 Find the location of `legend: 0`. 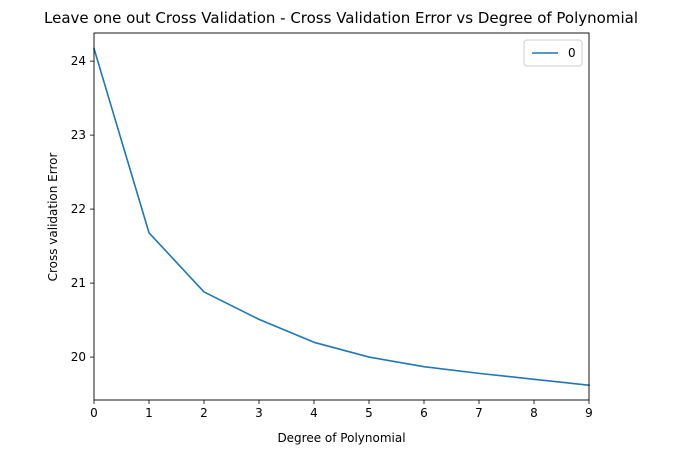

legend: 0 is located at coordinates (553, 53).